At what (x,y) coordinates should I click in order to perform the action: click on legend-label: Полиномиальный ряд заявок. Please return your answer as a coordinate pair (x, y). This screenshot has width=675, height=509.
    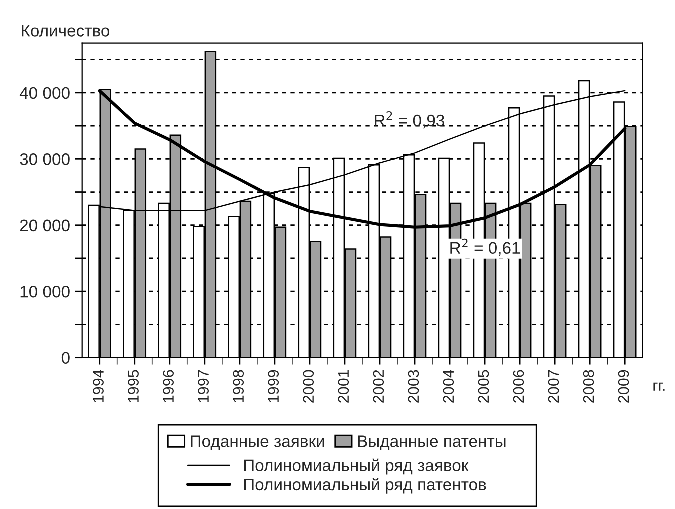
    Looking at the image, I should click on (356, 466).